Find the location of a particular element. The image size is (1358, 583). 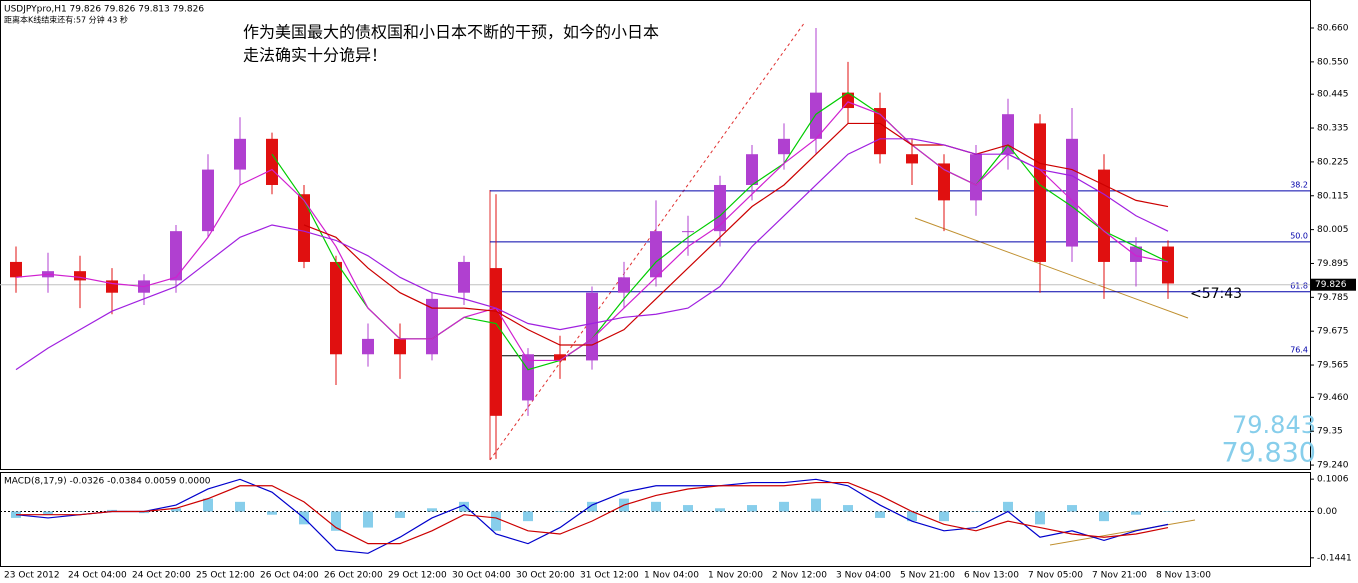

y-tick-label: 80.445 is located at coordinates (1333, 95).